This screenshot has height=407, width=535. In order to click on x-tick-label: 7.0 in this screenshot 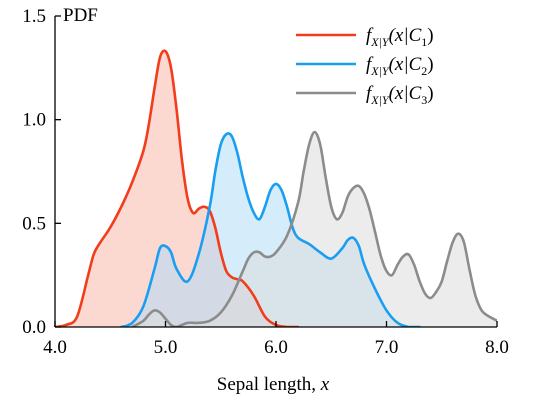, I will do `click(387, 347)`.